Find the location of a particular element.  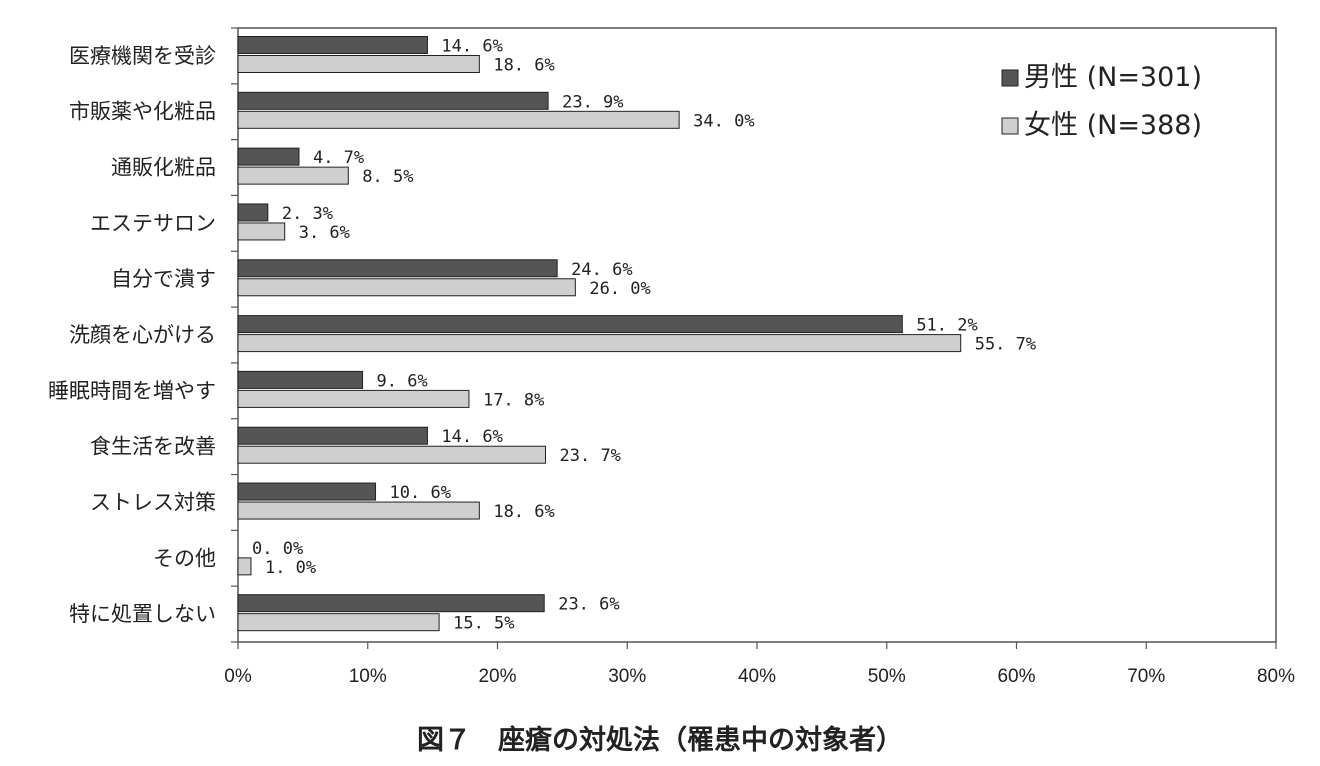

category-label: 自分で潰す is located at coordinates (163, 279).